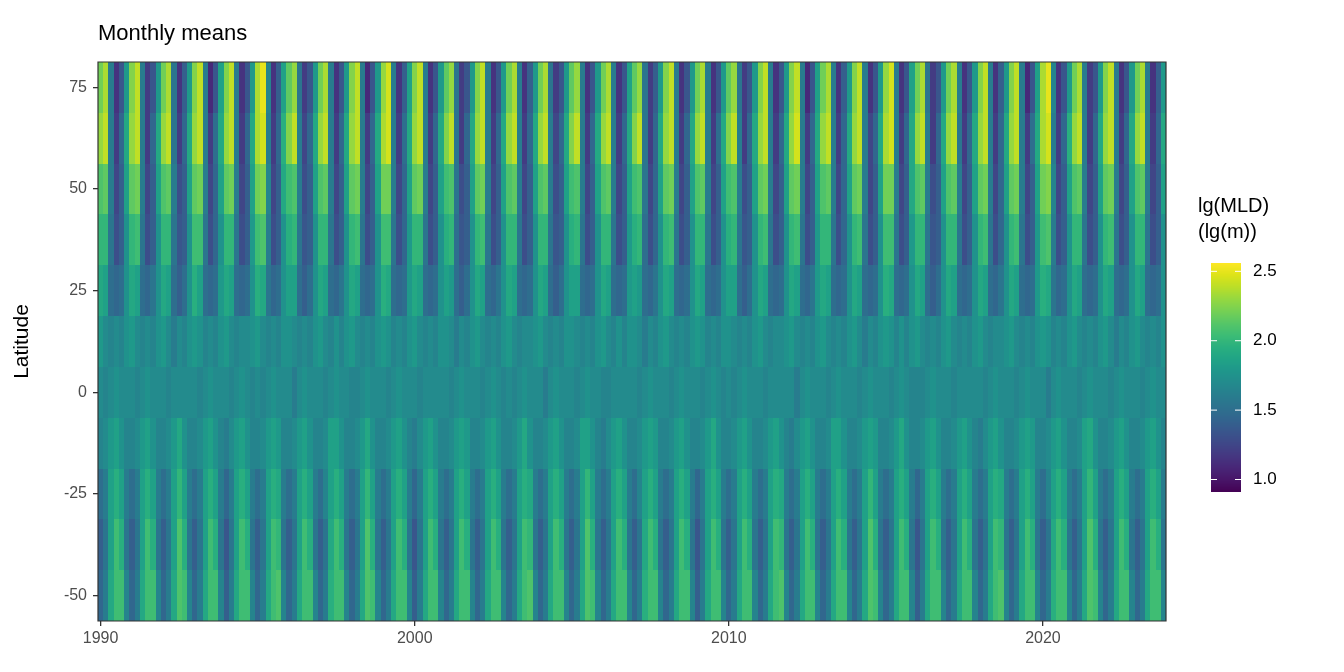 This screenshot has height=672, width=1344. I want to click on y-tick-label: 25, so click(78, 290).